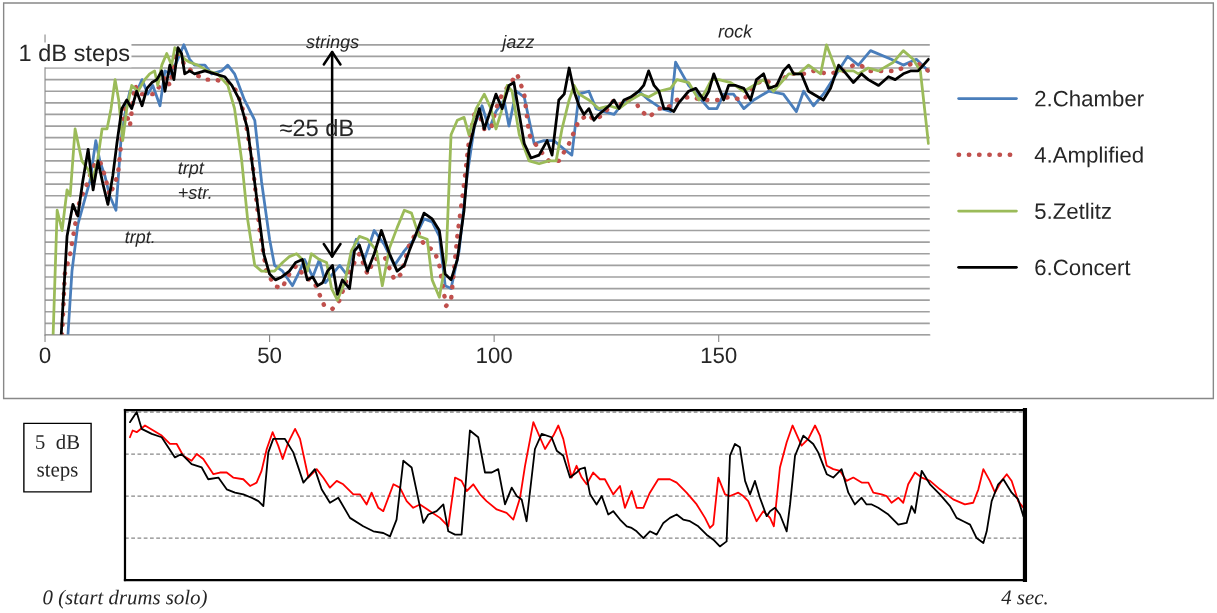 This screenshot has width=1217, height=613. What do you see at coordinates (735, 31) in the screenshot?
I see `text: rock` at bounding box center [735, 31].